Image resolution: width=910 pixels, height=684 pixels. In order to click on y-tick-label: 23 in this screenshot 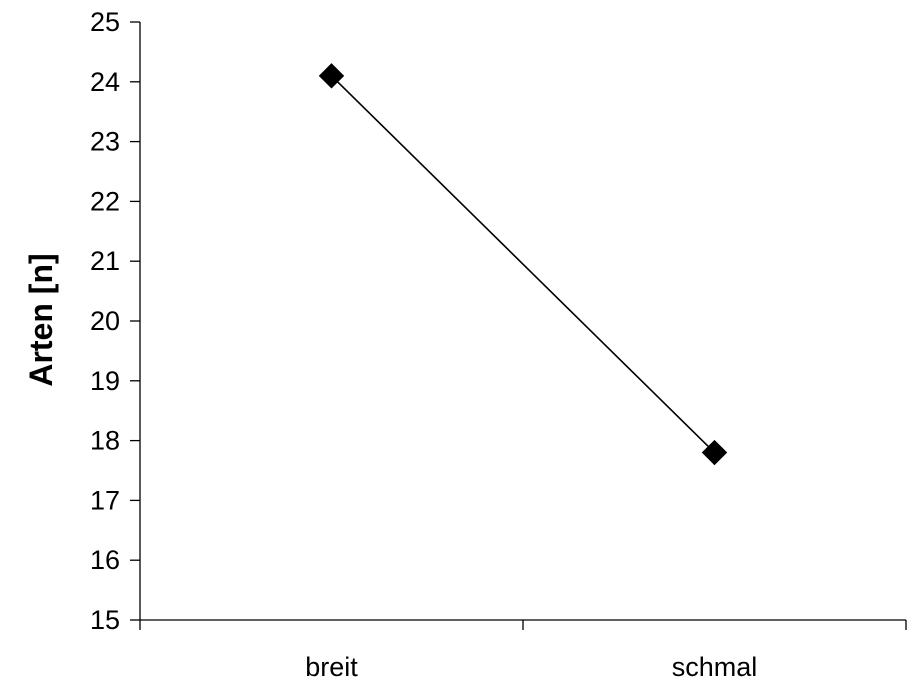, I will do `click(105, 142)`.